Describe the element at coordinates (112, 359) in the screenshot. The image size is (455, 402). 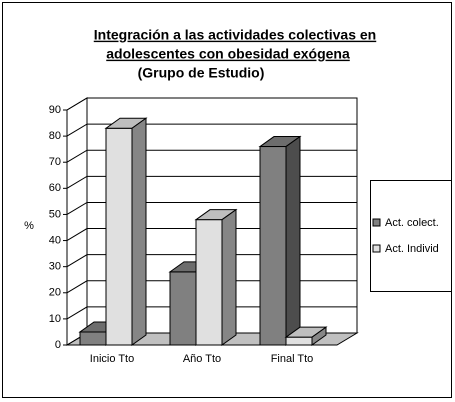
I see `x-tick-label: Inicio Tto` at that location.